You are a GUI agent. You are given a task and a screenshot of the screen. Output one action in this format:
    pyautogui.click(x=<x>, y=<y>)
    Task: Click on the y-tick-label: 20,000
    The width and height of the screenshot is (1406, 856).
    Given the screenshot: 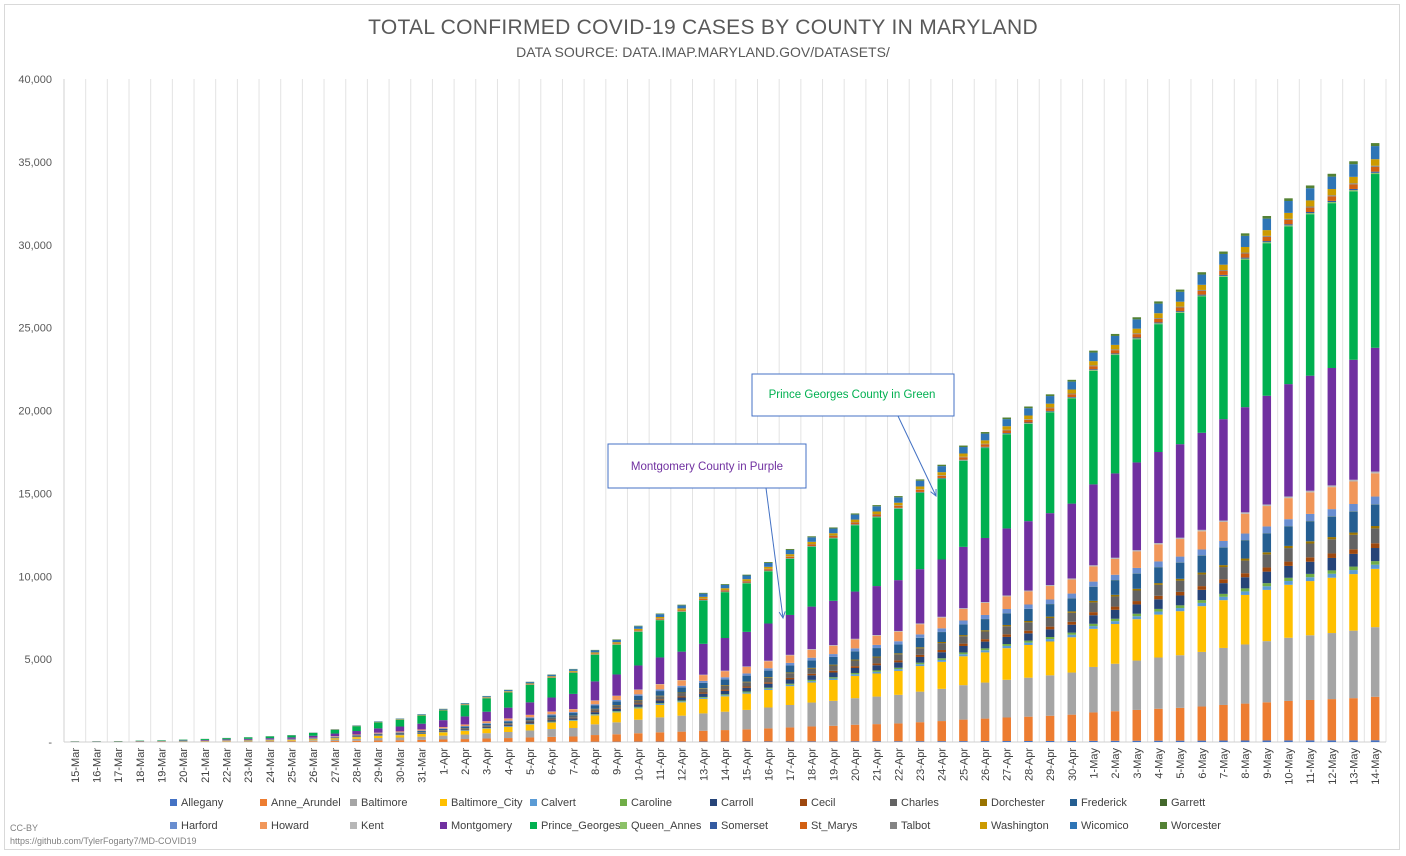 What is the action you would take?
    pyautogui.click(x=35, y=412)
    